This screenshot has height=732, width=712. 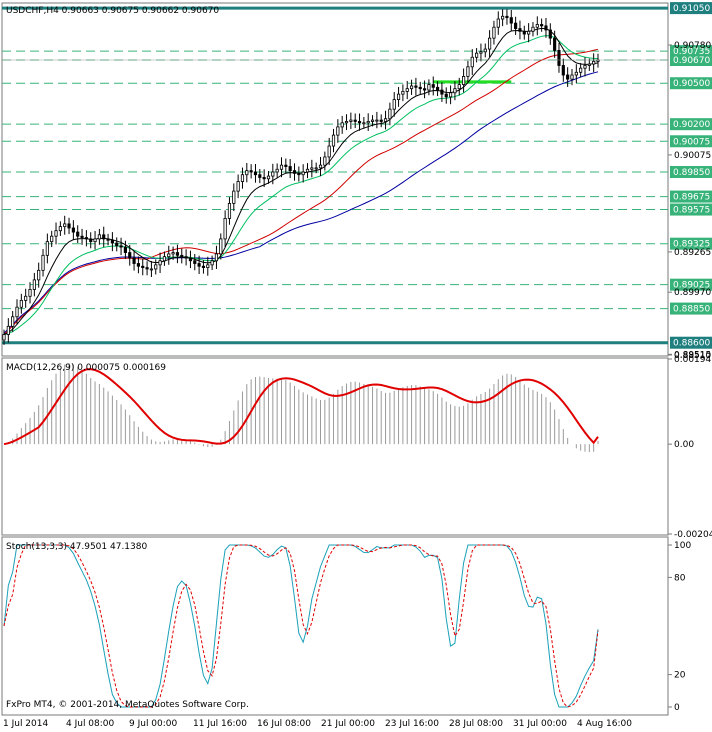 What do you see at coordinates (301, 408) in the screenshot?
I see `macd-series` at bounding box center [301, 408].